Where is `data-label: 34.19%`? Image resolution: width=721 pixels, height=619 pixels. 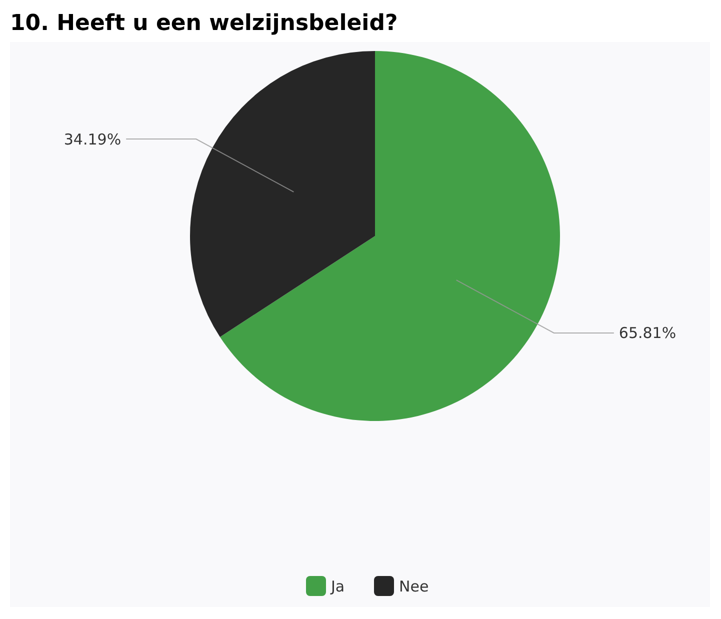 data-label: 34.19% is located at coordinates (93, 139).